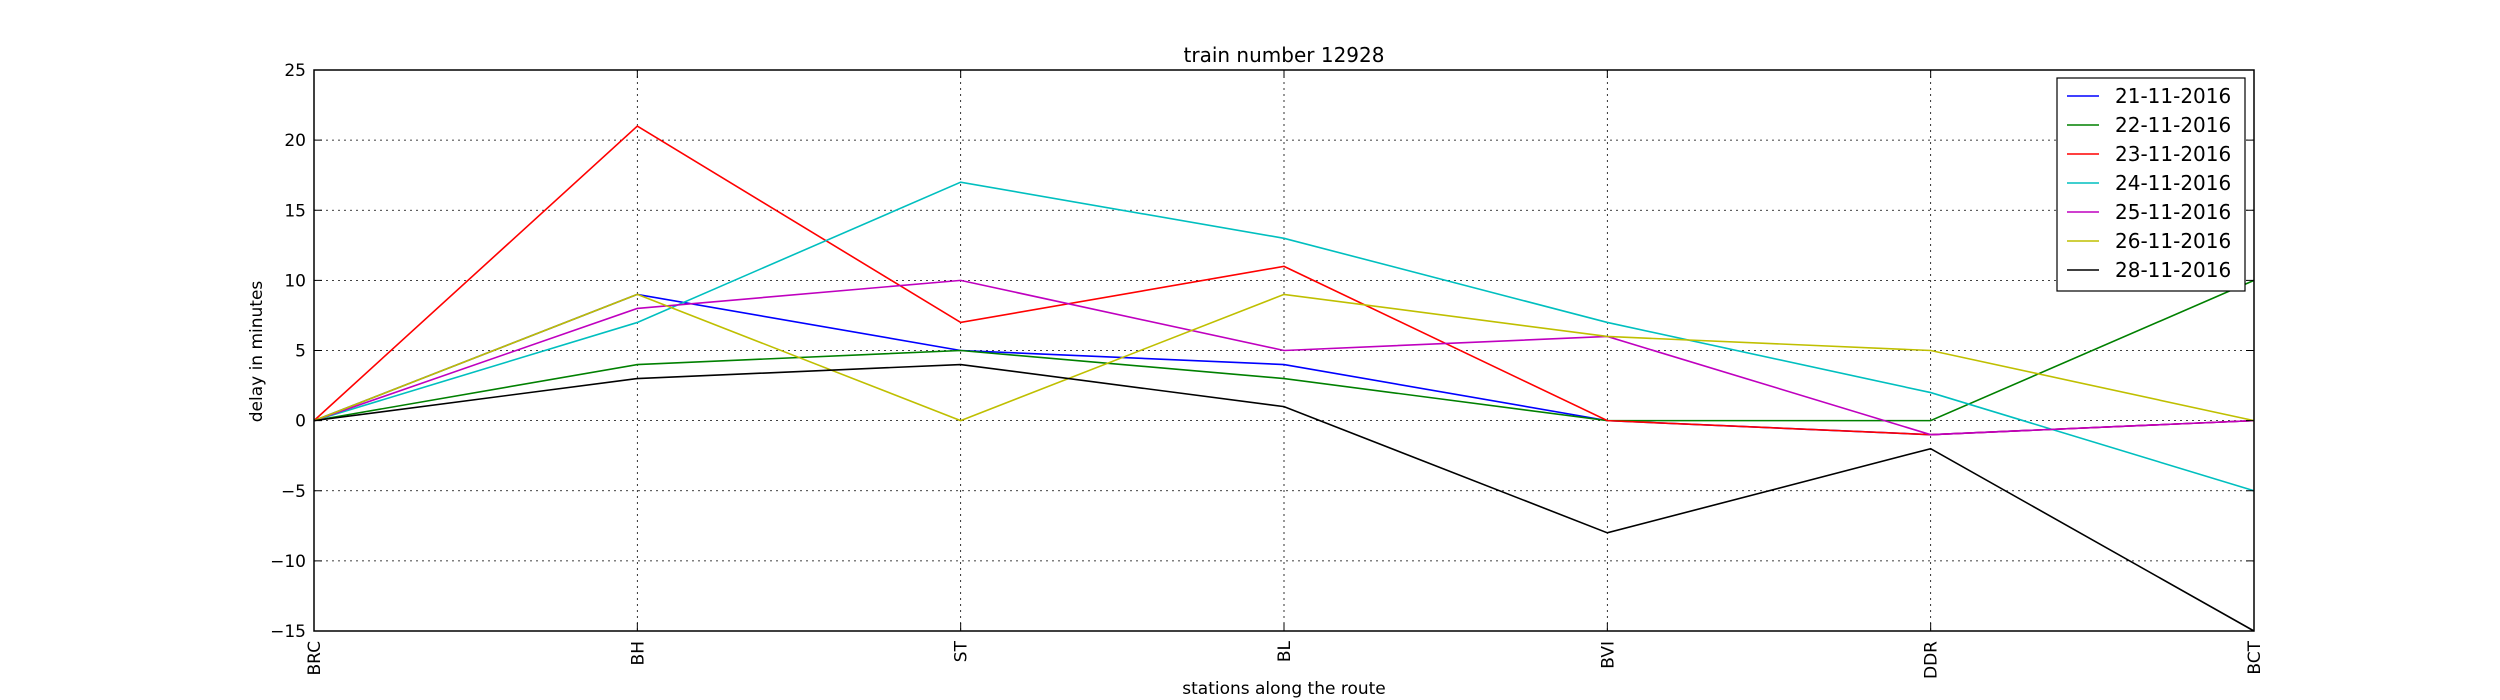 Image resolution: width=2500 pixels, height=700 pixels. What do you see at coordinates (2173, 241) in the screenshot?
I see `legend-label: 26-11-2016` at bounding box center [2173, 241].